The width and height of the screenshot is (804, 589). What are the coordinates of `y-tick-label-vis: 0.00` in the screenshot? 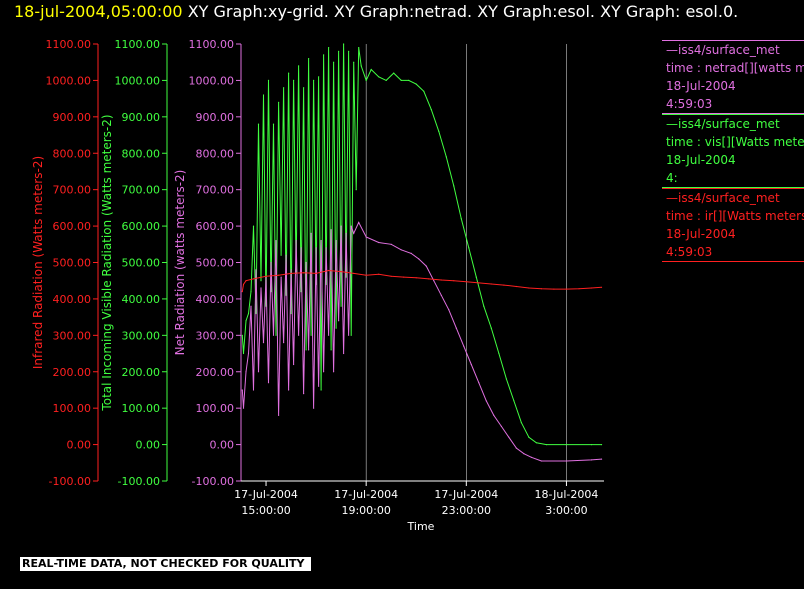 It's located at (148, 445).